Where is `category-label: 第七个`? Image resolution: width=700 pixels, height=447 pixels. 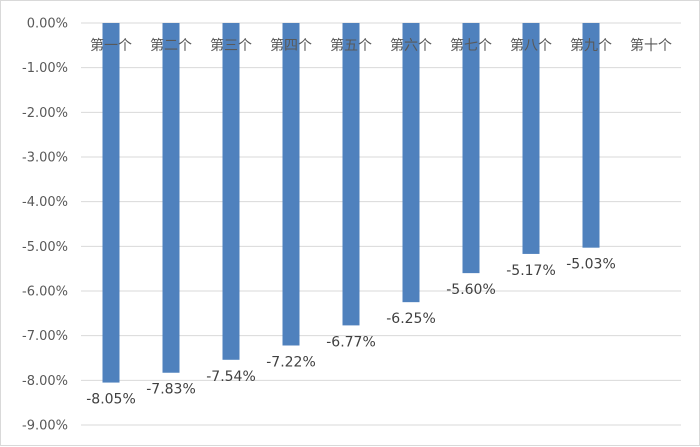 category-label: 第七个 is located at coordinates (471, 45).